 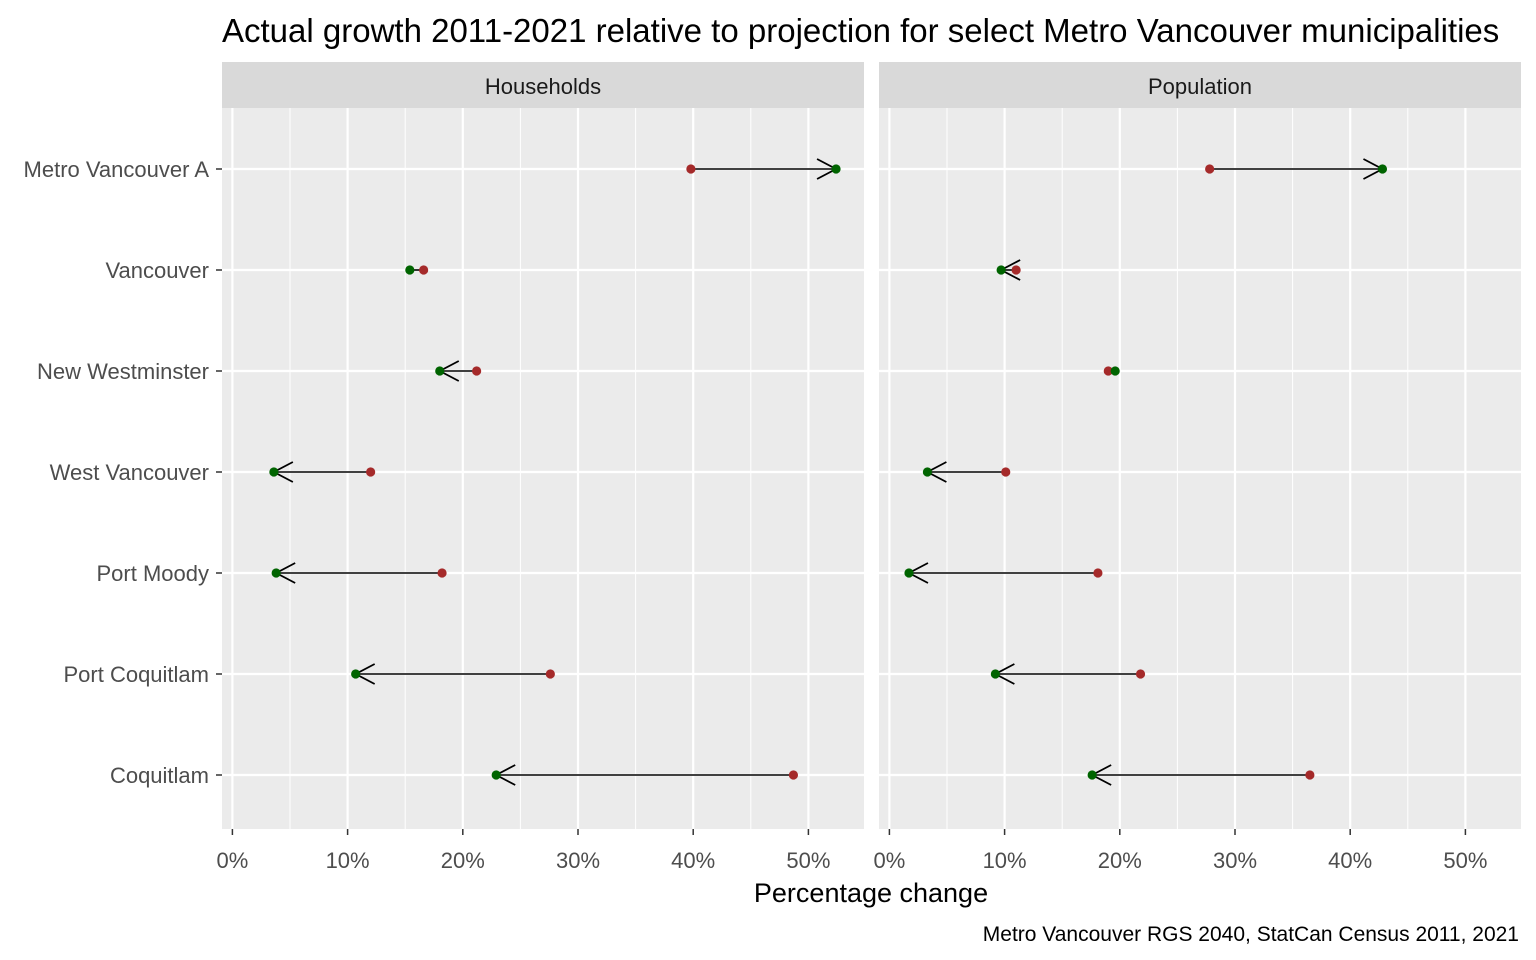 I want to click on facet-strip-label: Households, so click(x=543, y=86).